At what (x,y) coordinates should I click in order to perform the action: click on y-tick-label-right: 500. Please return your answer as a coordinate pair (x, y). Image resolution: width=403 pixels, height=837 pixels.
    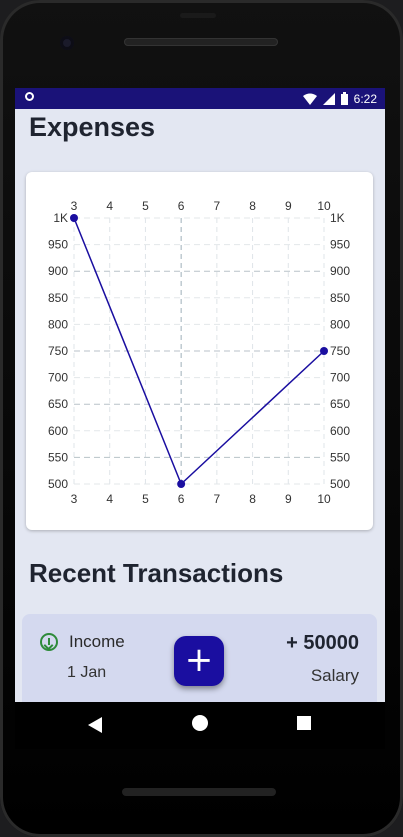
    Looking at the image, I should click on (340, 484).